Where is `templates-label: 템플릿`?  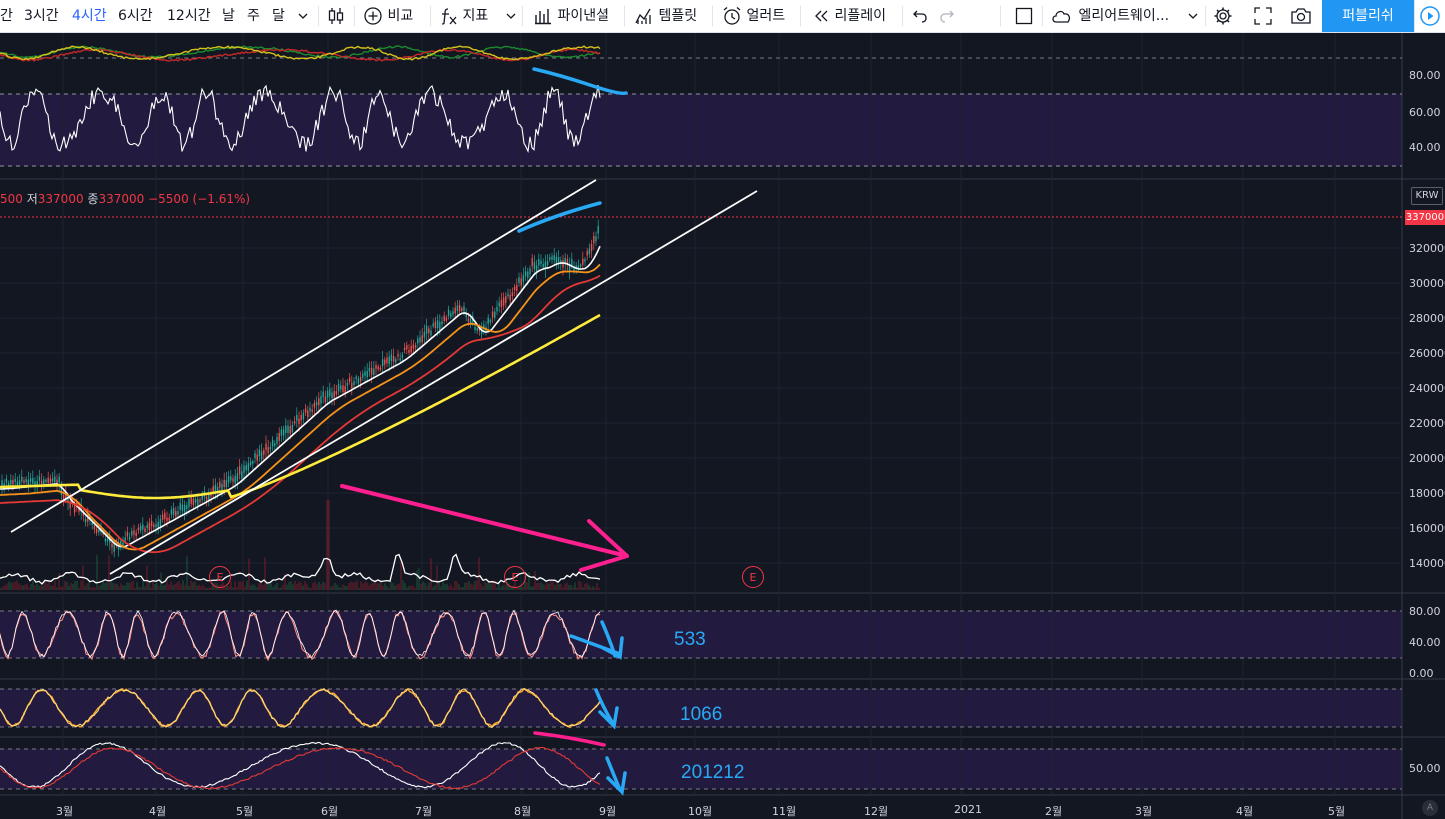 templates-label: 템플릿 is located at coordinates (678, 16).